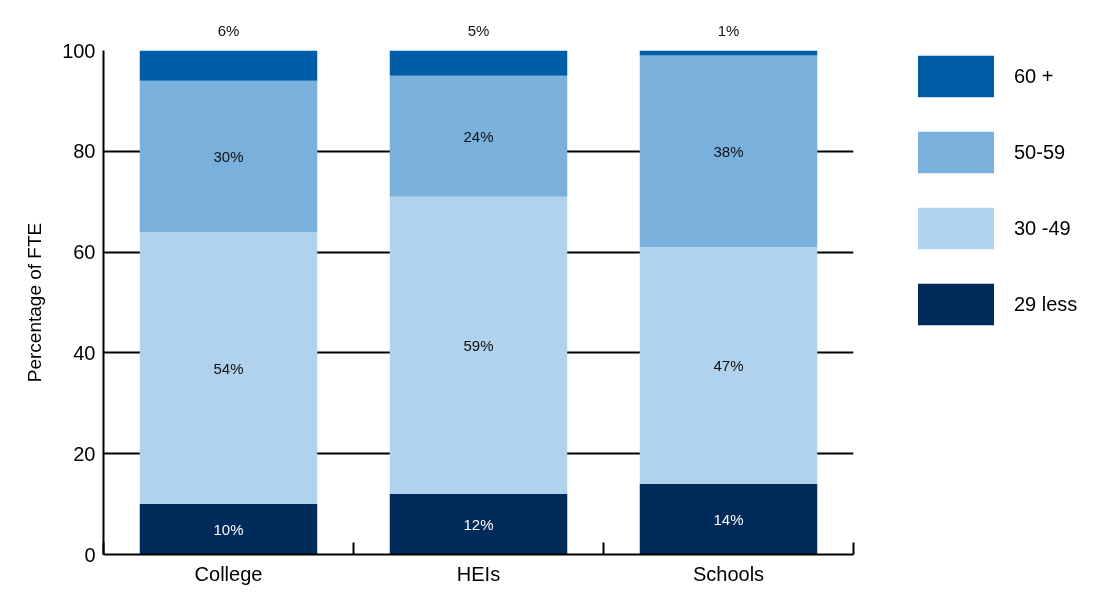 The height and width of the screenshot is (599, 1103). I want to click on x-tick-label: Schools, so click(728, 573).